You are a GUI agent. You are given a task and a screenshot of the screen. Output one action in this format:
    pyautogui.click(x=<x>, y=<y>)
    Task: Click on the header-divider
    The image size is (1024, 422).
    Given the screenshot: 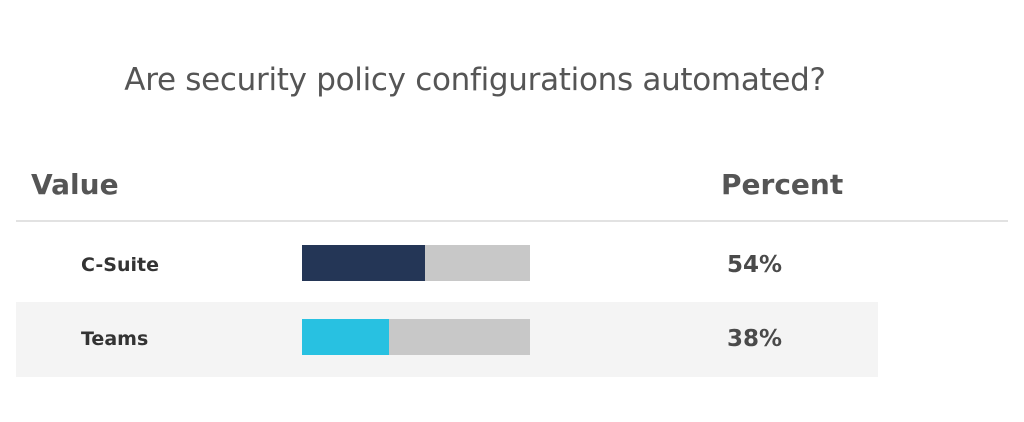 What is the action you would take?
    pyautogui.click(x=512, y=221)
    